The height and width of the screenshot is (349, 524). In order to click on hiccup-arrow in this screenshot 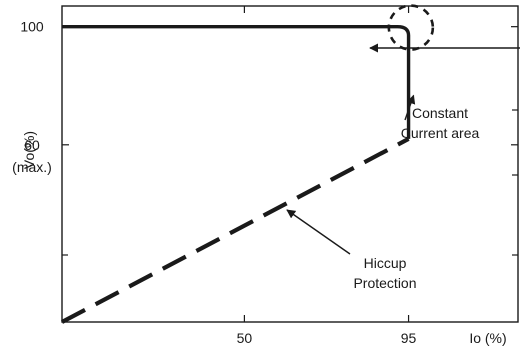, I will do `click(318, 232)`.